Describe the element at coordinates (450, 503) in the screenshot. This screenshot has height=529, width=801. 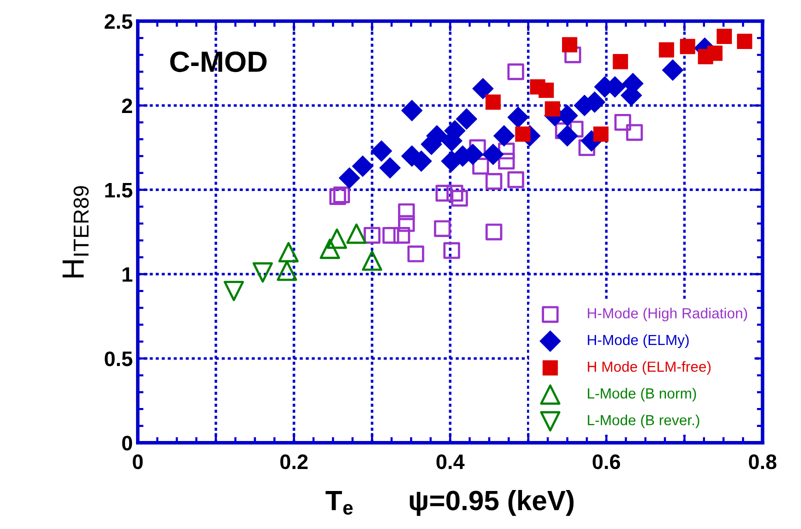
I see `text: T$_{e}$ ψ=0.95 (keV)` at that location.